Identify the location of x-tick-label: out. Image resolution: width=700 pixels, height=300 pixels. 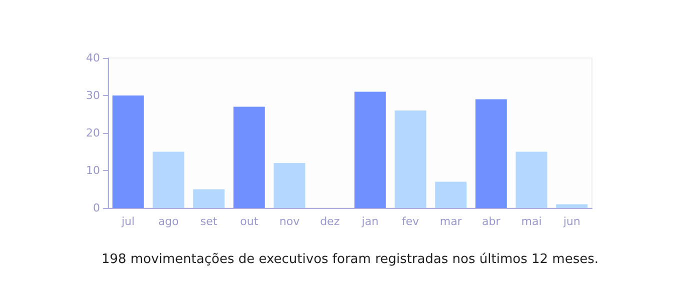
(249, 221).